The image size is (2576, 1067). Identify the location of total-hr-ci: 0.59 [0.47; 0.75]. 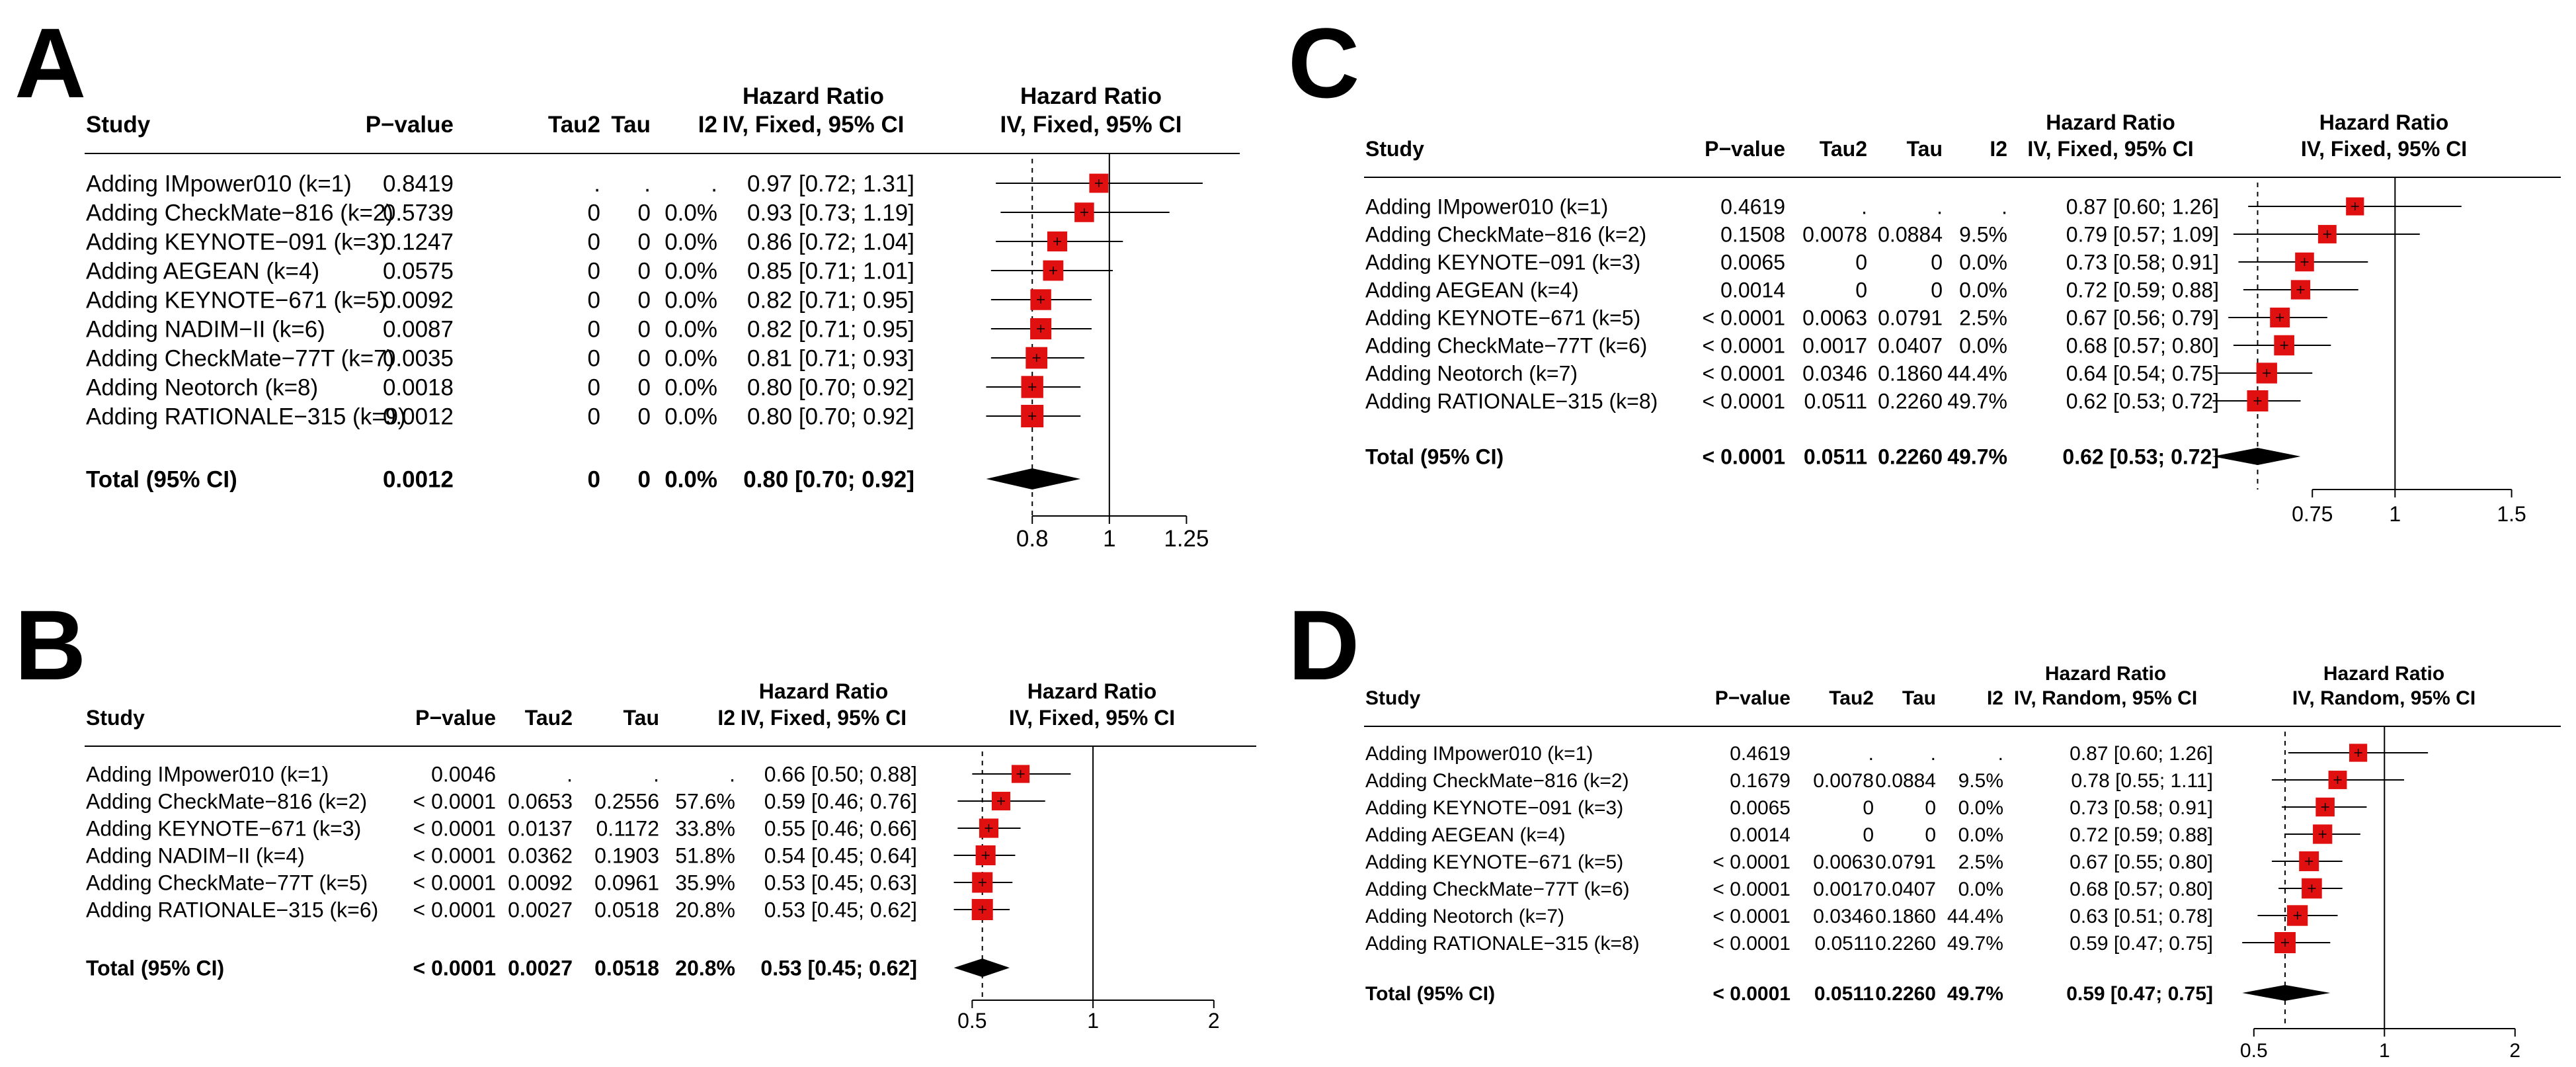
(2139, 994).